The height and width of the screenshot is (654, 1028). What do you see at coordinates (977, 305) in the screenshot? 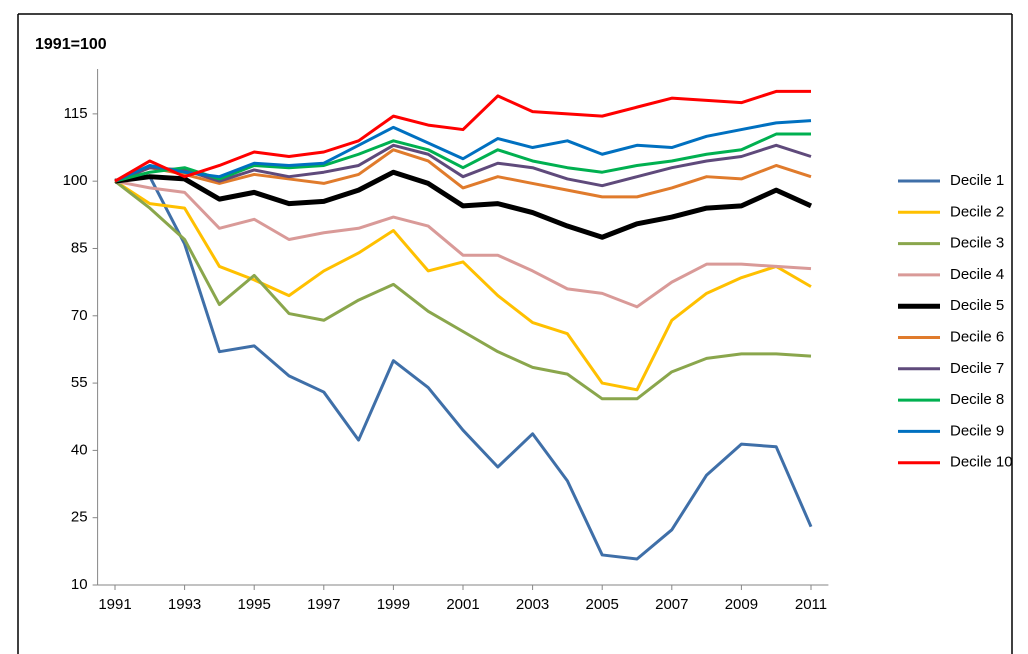
I see `legend-label: Decile 5` at bounding box center [977, 305].